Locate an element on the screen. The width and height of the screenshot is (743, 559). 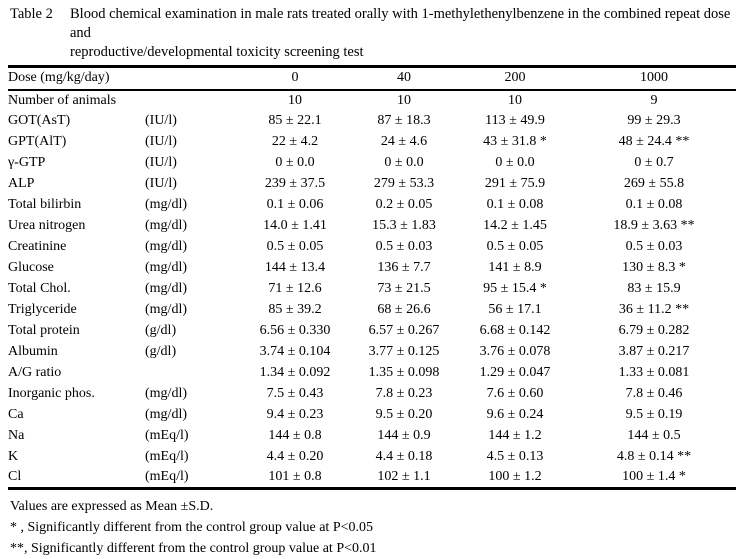
value-cell: 0.2 ± 0.05 is located at coordinates (404, 204).